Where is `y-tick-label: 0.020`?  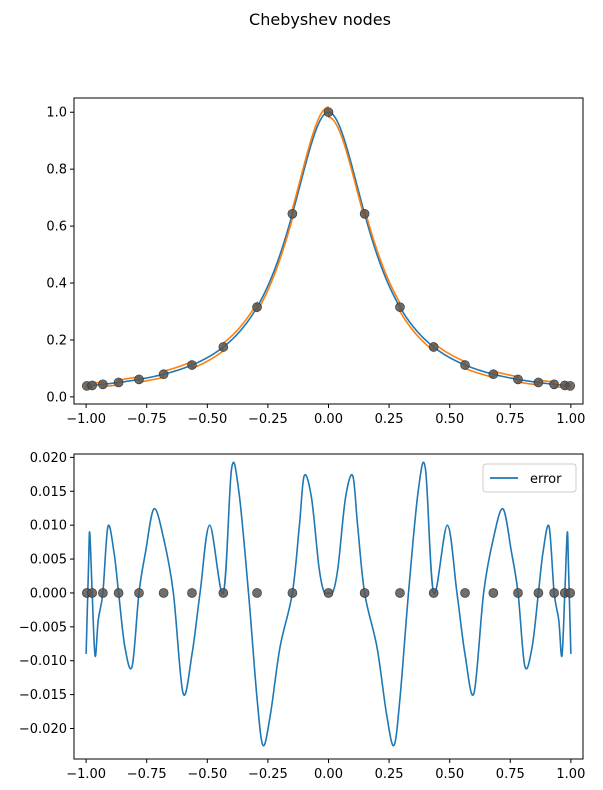 y-tick-label: 0.020 is located at coordinates (48, 458).